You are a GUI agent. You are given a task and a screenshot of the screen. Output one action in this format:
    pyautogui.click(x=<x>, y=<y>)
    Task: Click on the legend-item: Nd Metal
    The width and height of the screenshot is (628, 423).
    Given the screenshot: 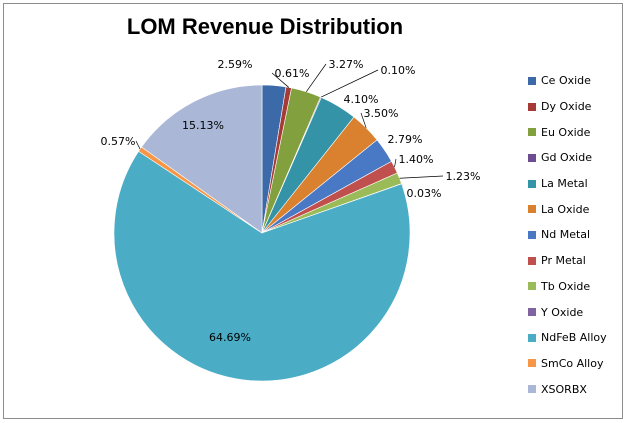 What is the action you would take?
    pyautogui.click(x=573, y=235)
    